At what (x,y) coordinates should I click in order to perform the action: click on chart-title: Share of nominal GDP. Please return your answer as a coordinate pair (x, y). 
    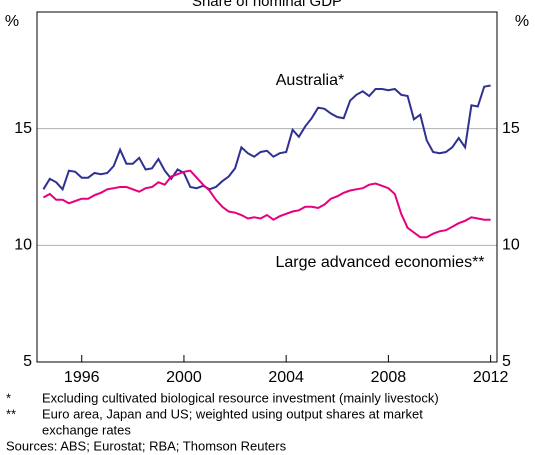
    Looking at the image, I should click on (267, 5).